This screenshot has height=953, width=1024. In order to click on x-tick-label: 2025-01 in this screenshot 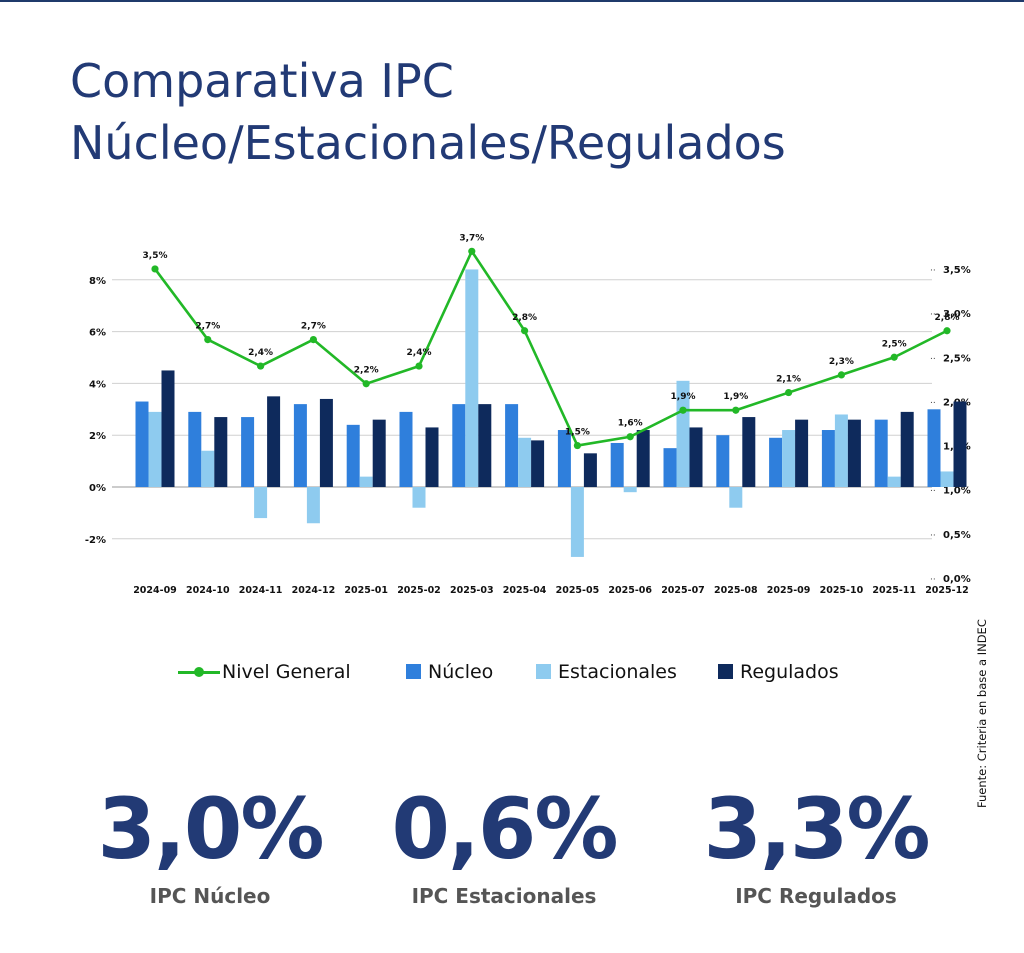, I will do `click(366, 590)`.